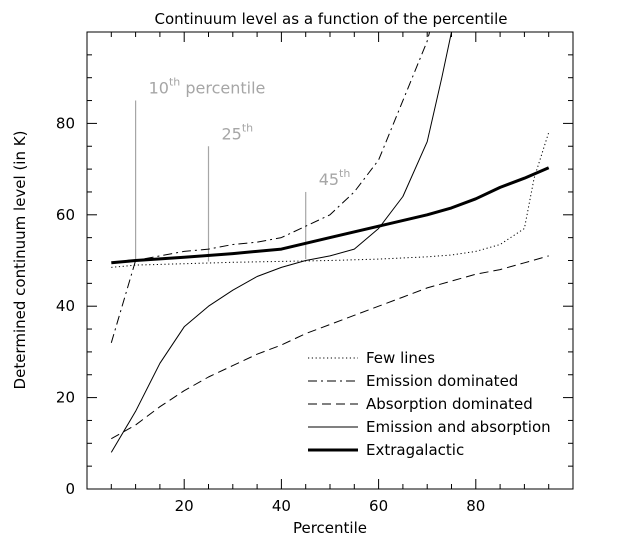 The width and height of the screenshot is (633, 540). I want to click on y-tick-label: 80, so click(65, 123).